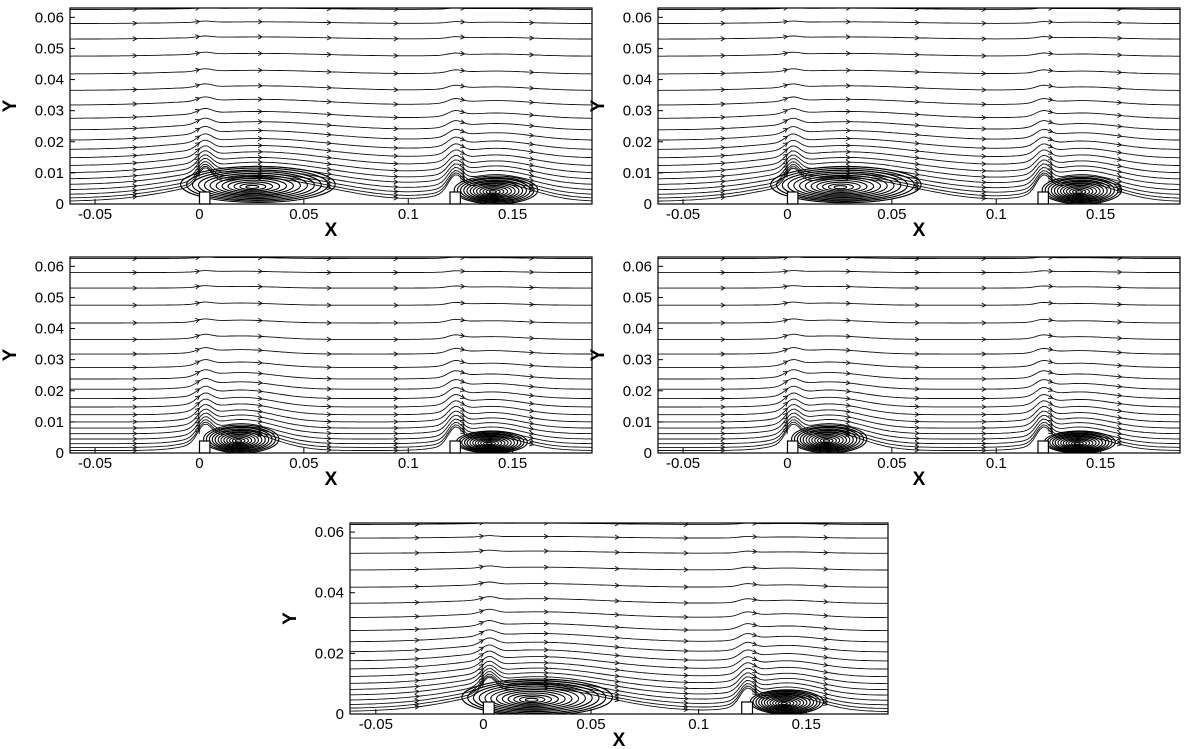  What do you see at coordinates (60, 204) in the screenshot?
I see `y-tick-label: 0` at bounding box center [60, 204].